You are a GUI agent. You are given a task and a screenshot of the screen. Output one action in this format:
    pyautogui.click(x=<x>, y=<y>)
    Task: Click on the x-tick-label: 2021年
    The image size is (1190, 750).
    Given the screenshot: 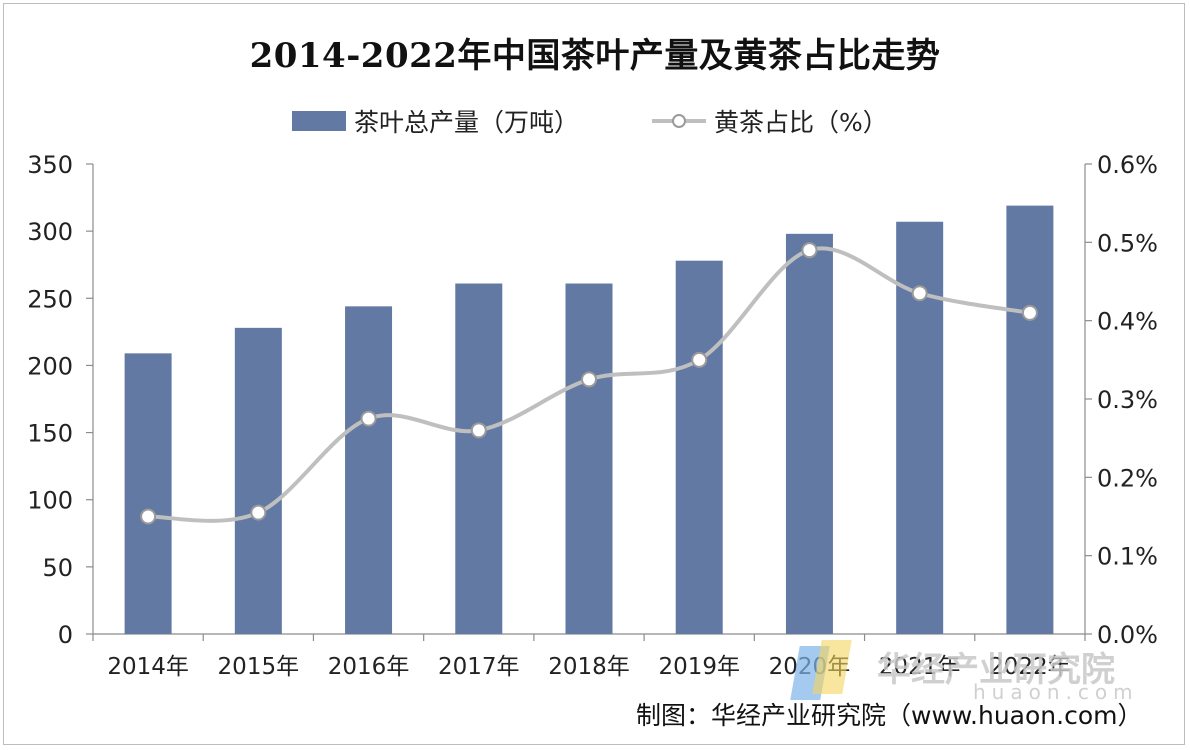 What is the action you would take?
    pyautogui.click(x=920, y=667)
    